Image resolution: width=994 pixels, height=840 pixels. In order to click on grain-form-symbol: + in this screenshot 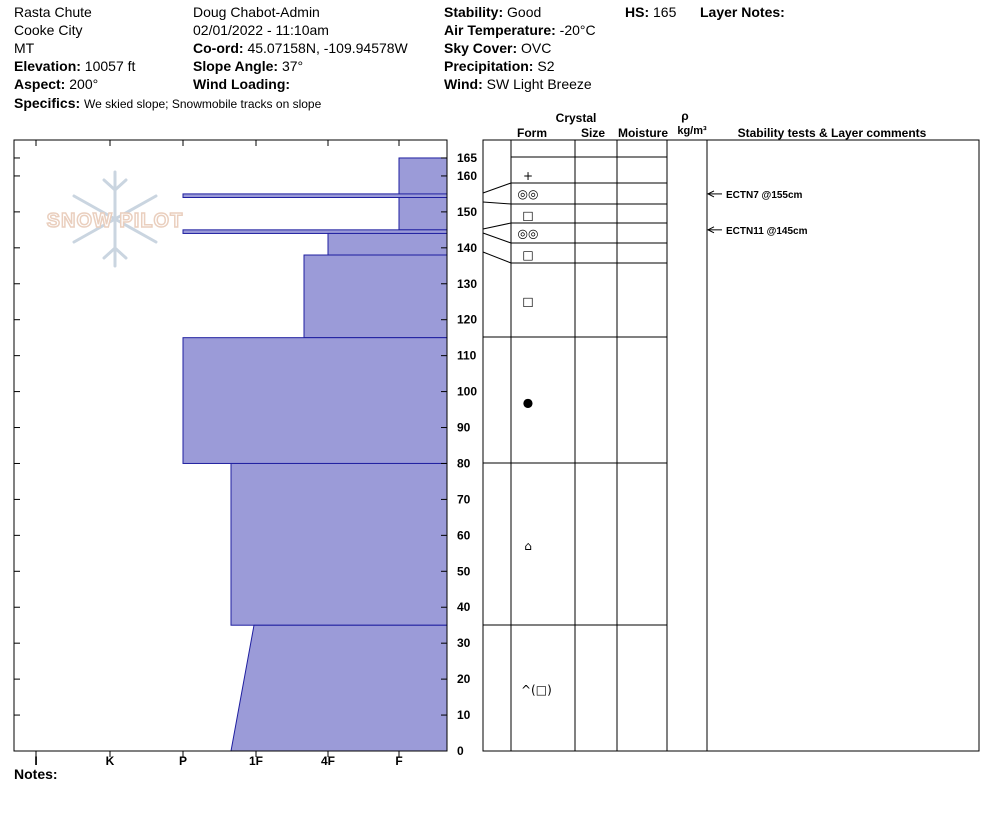, I will do `click(528, 176)`.